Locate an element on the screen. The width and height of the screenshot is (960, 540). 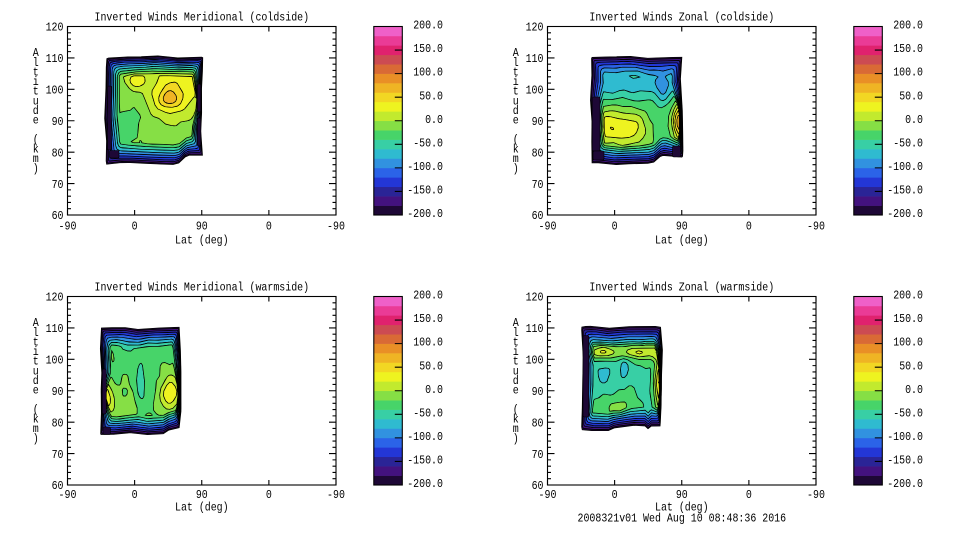
svg-text:Inverted Winds Zonal (coldside: Inverted Winds Zonal (coldside) is located at coordinates (681, 17).